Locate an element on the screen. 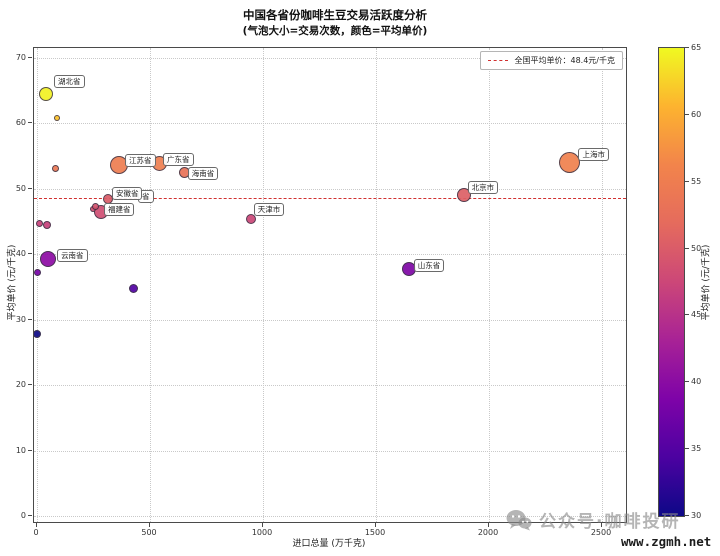 The height and width of the screenshot is (556, 720). legend-dashed-line-icon is located at coordinates (498, 60).